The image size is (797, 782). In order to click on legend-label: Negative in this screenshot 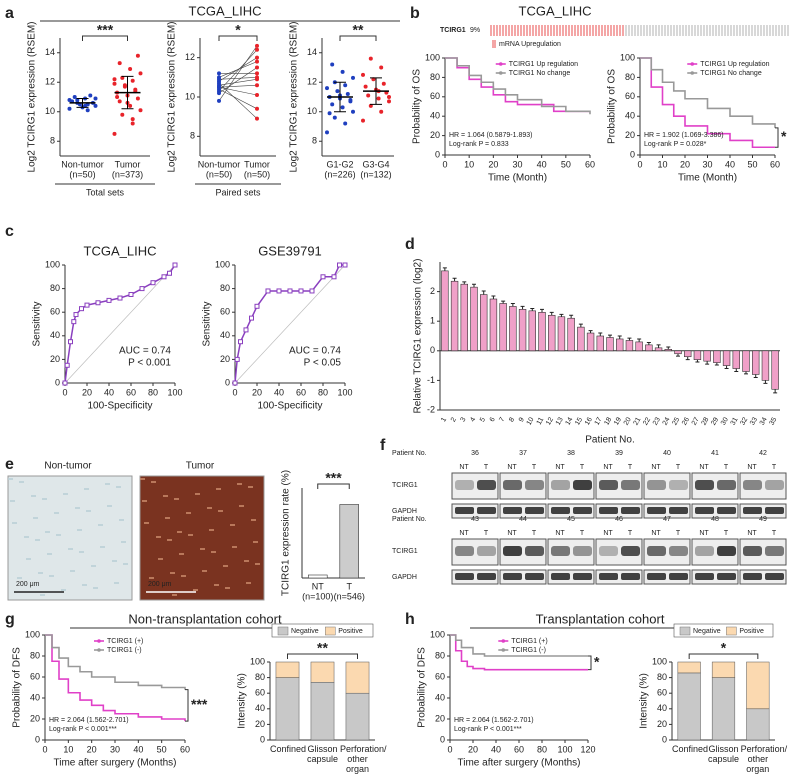, I will do `click(707, 631)`.